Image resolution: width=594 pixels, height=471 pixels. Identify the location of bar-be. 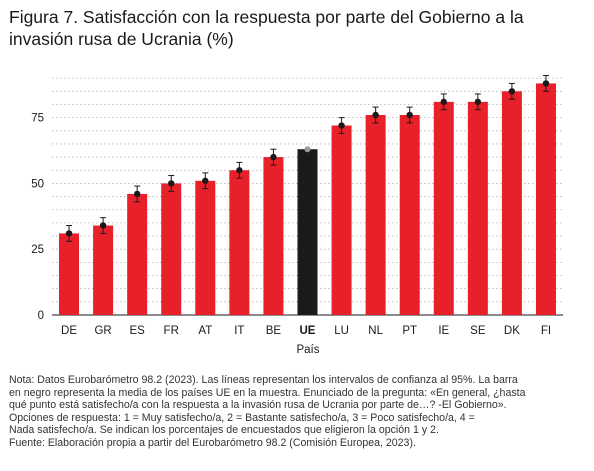
(273, 236).